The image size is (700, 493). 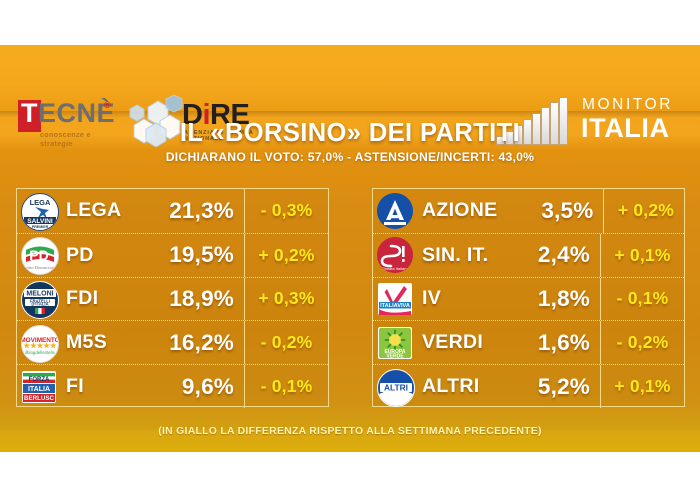 I want to click on tecne-tagline: conoscenze e strategie, so click(x=65, y=139).